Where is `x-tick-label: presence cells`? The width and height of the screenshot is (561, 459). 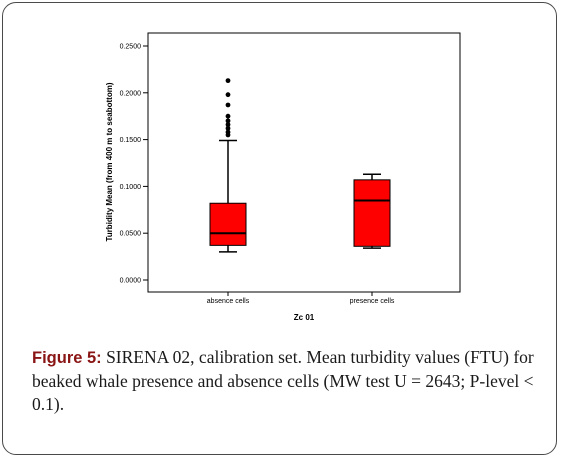 x-tick-label: presence cells is located at coordinates (372, 301).